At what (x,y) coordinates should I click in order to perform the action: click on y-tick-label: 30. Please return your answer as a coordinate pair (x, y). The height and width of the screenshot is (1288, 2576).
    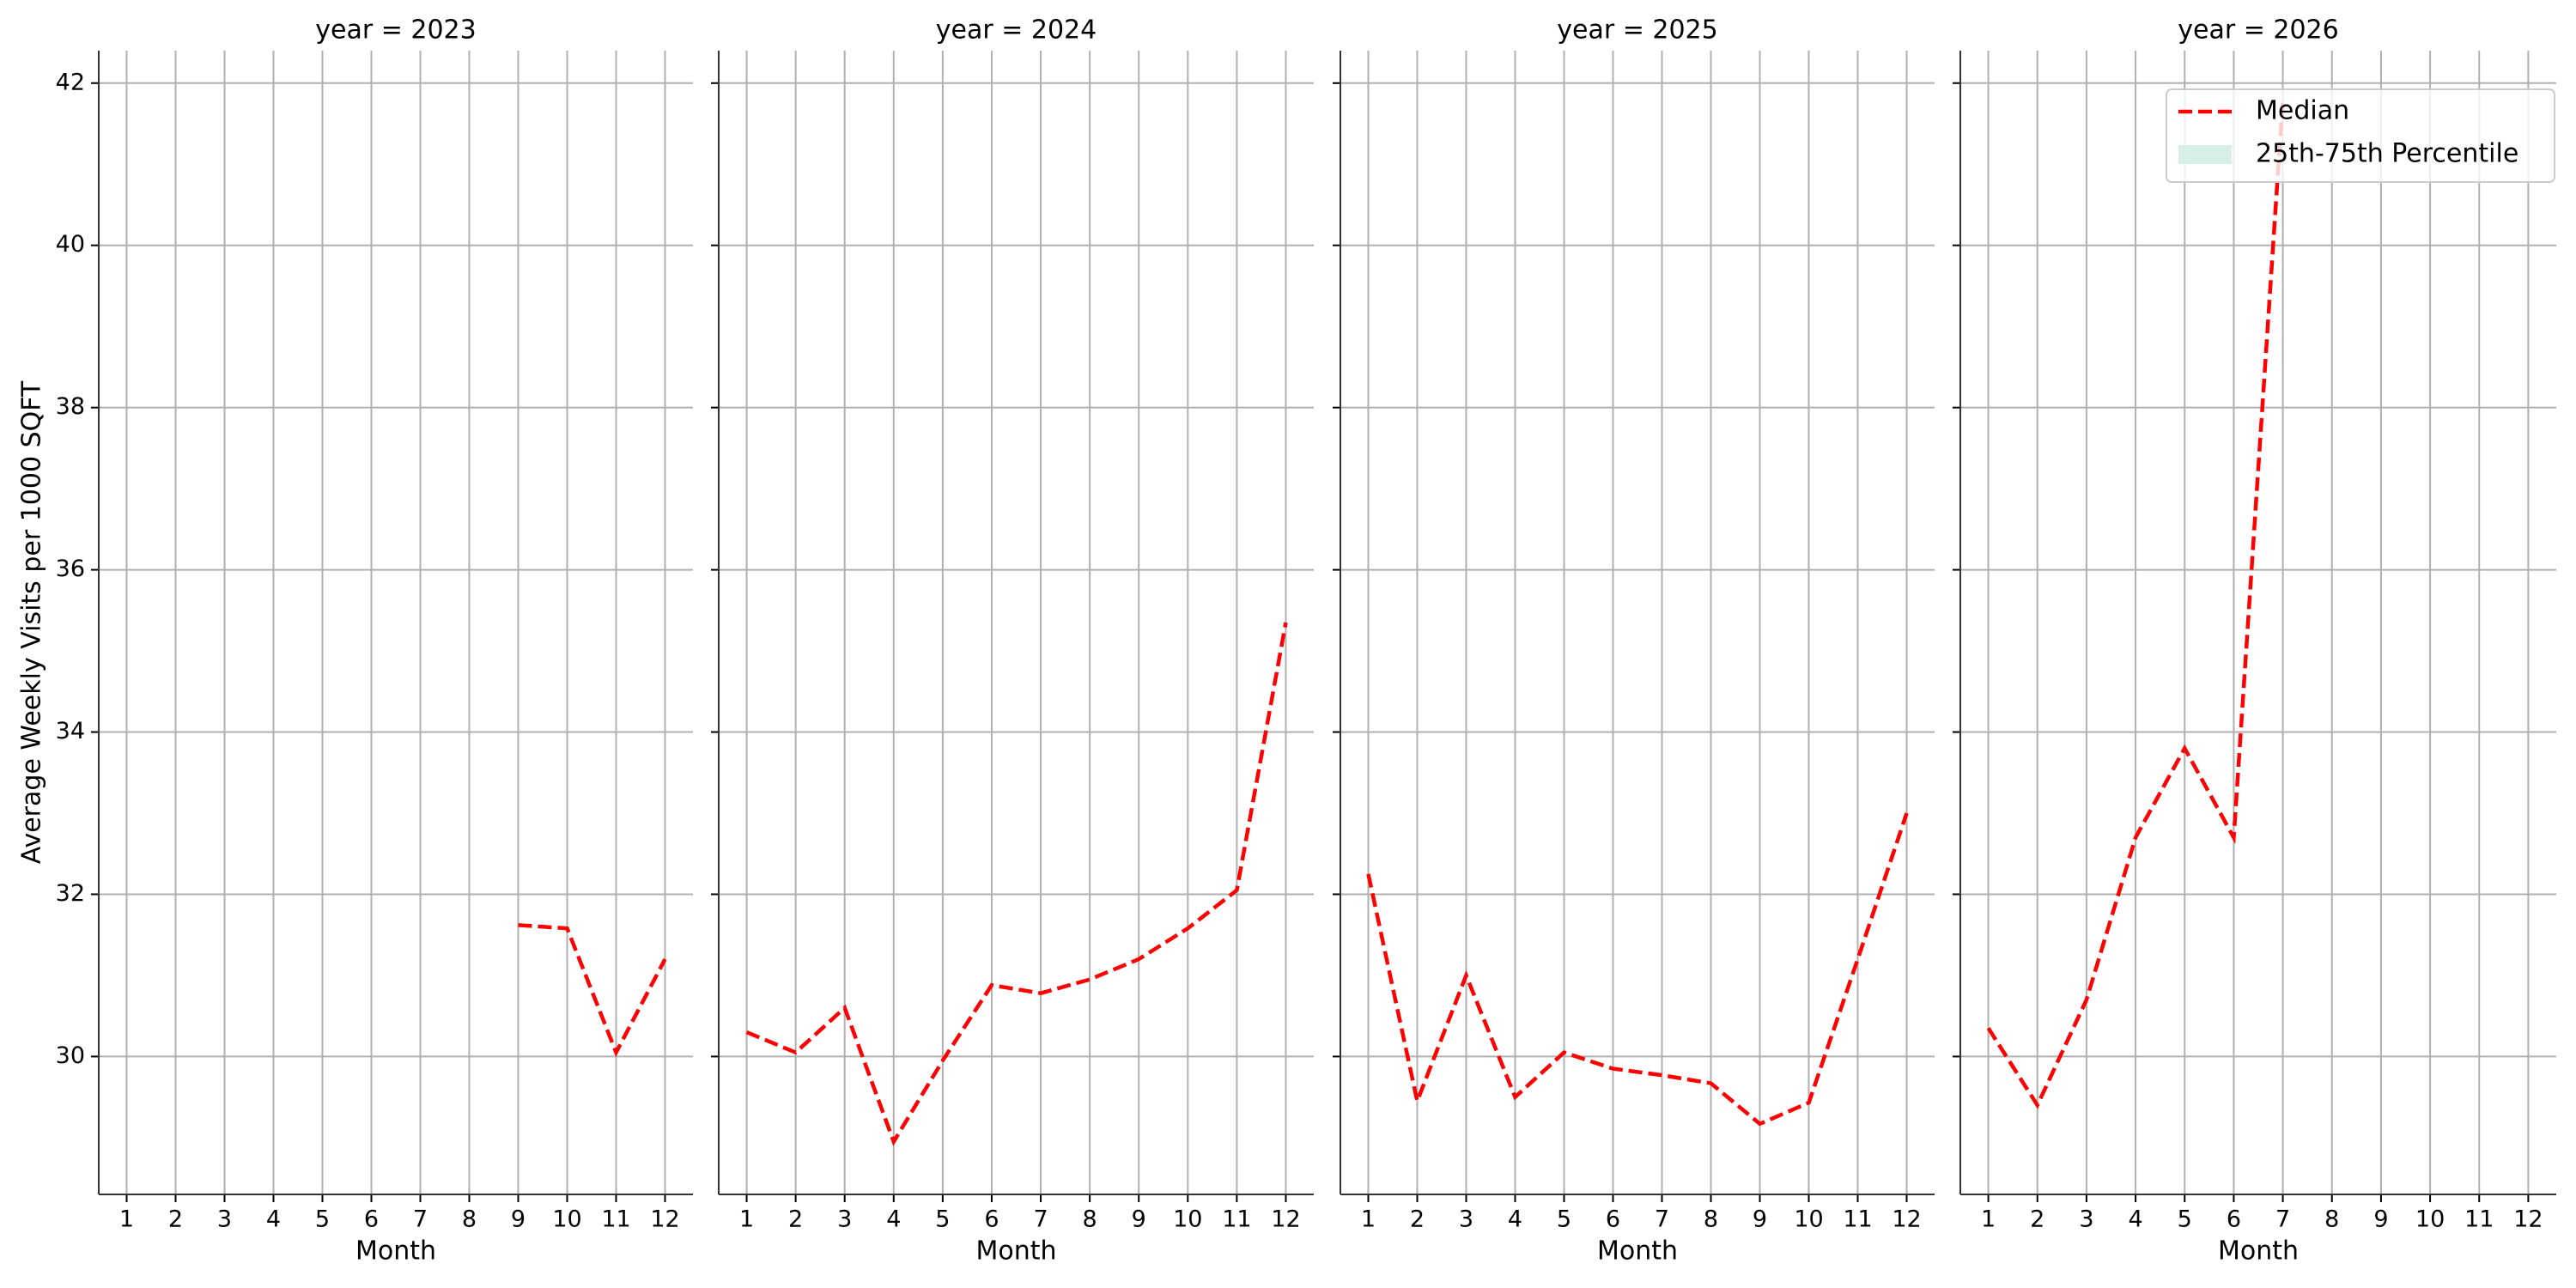
    Looking at the image, I should click on (70, 1056).